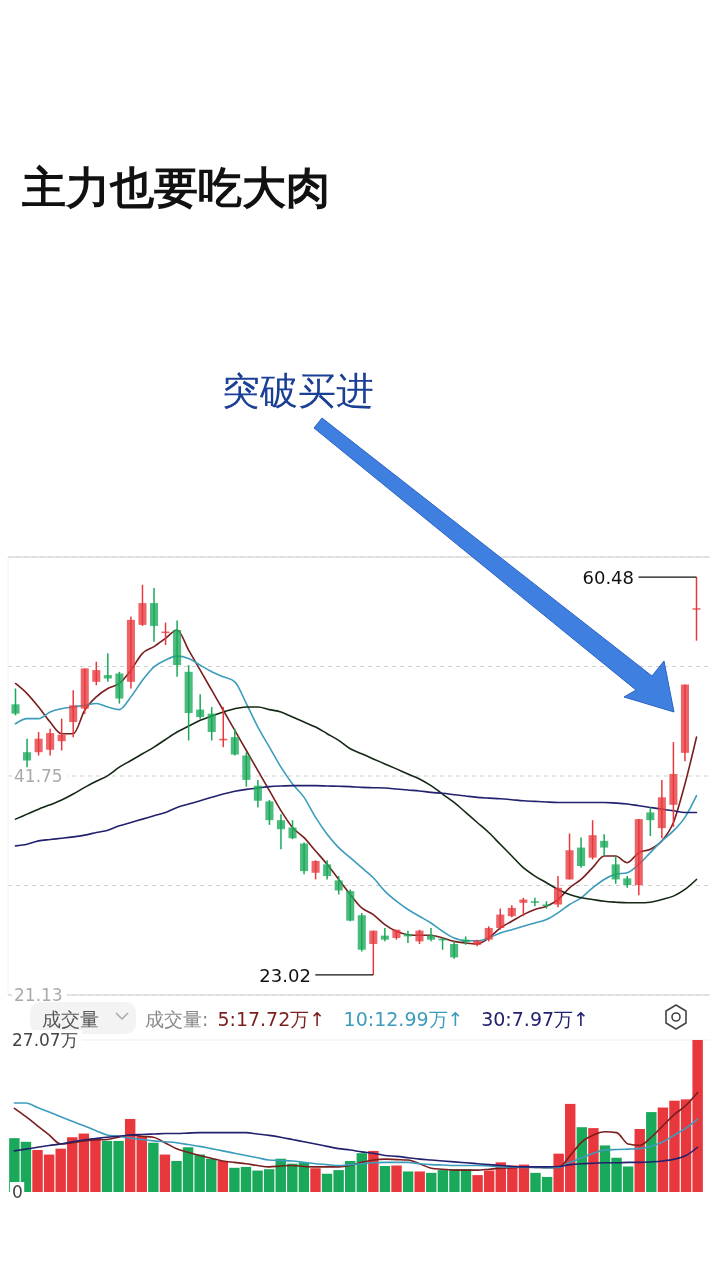 This screenshot has width=720, height=1280. Describe the element at coordinates (271, 1019) in the screenshot. I see `text: 5:17.72万↑` at that location.